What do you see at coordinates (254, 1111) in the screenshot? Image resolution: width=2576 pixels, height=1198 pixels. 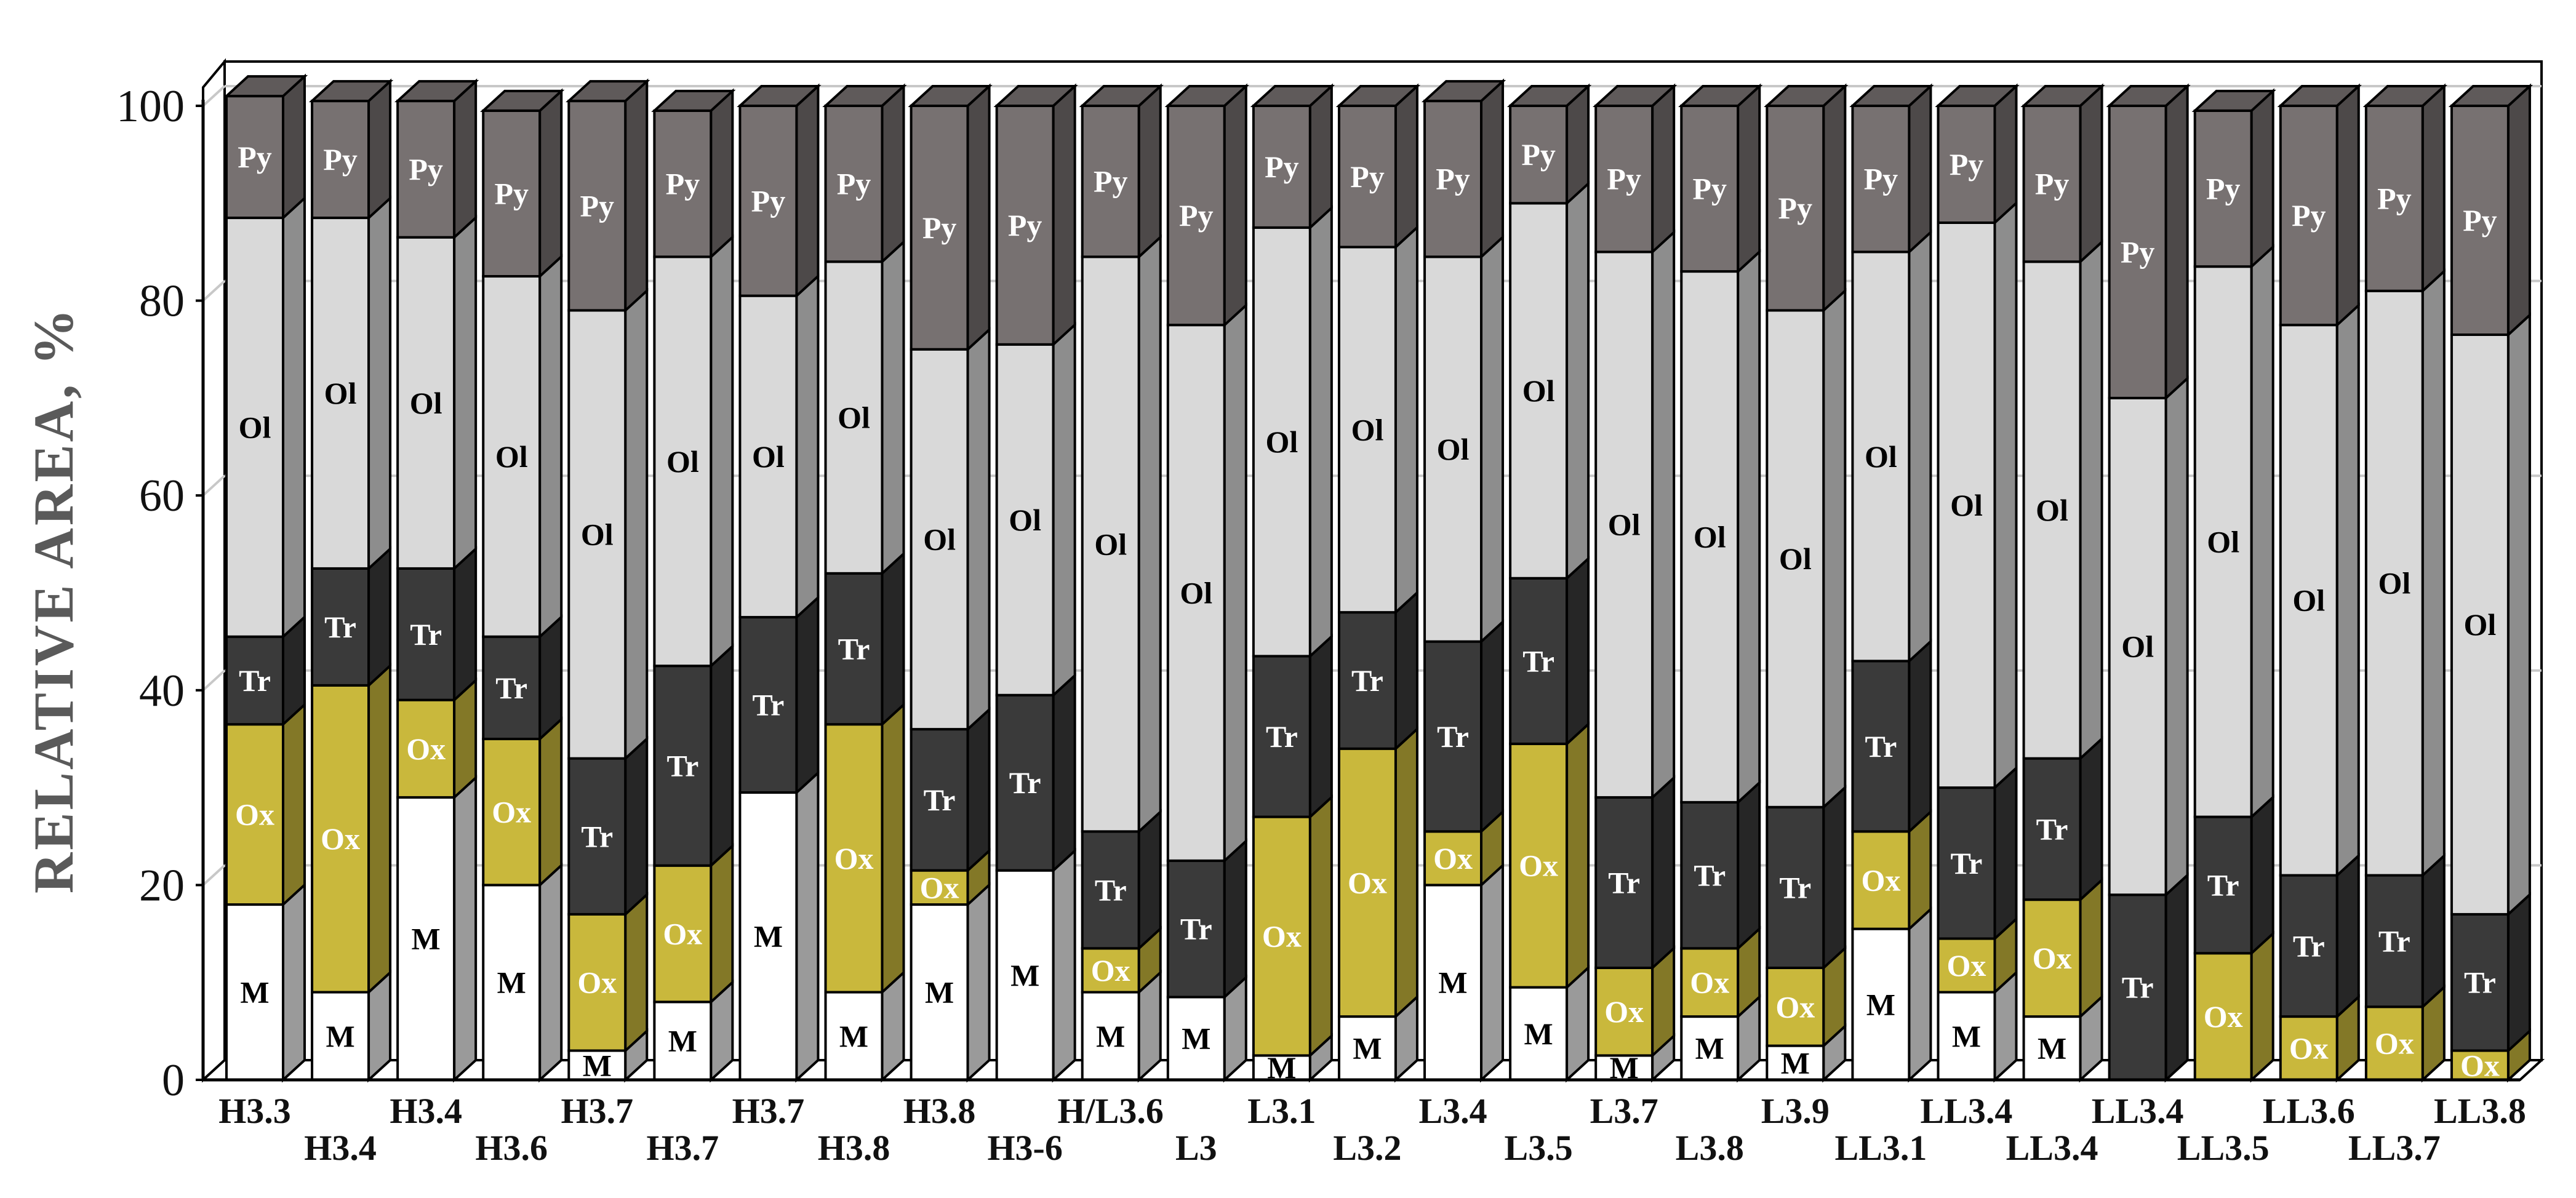 I see `x-tick-label: H3.3` at bounding box center [254, 1111].